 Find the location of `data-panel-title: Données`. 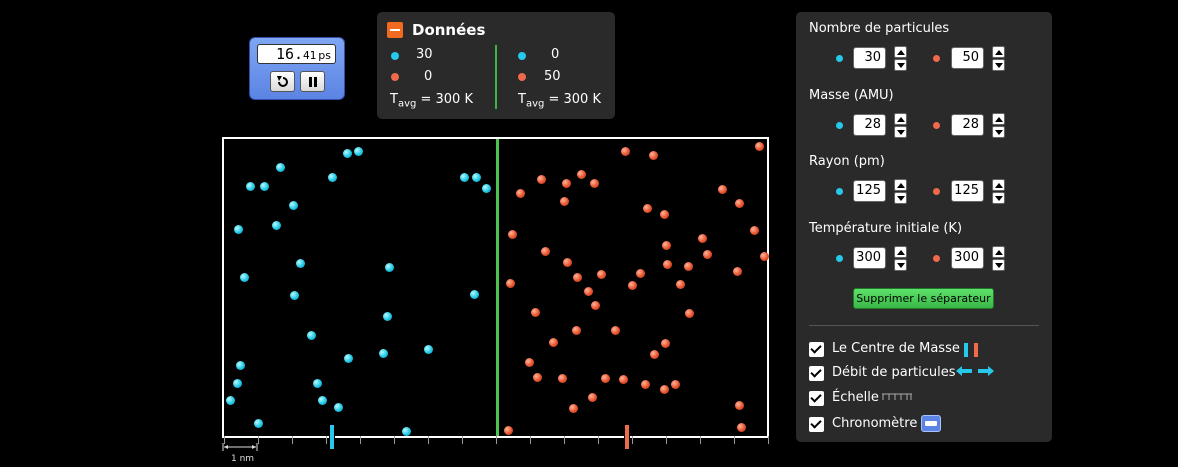

data-panel-title: Données is located at coordinates (449, 30).